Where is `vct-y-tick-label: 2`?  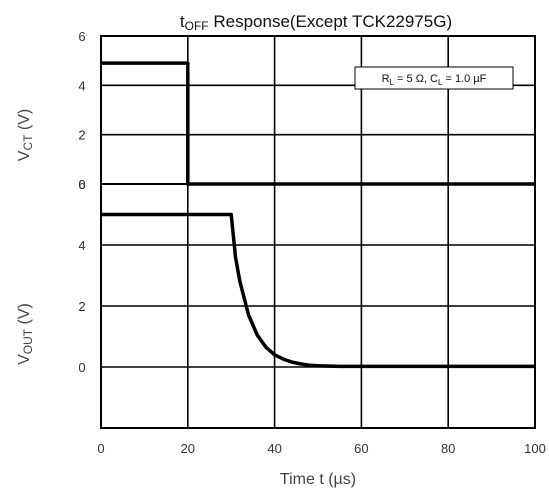 vct-y-tick-label: 2 is located at coordinates (81, 135).